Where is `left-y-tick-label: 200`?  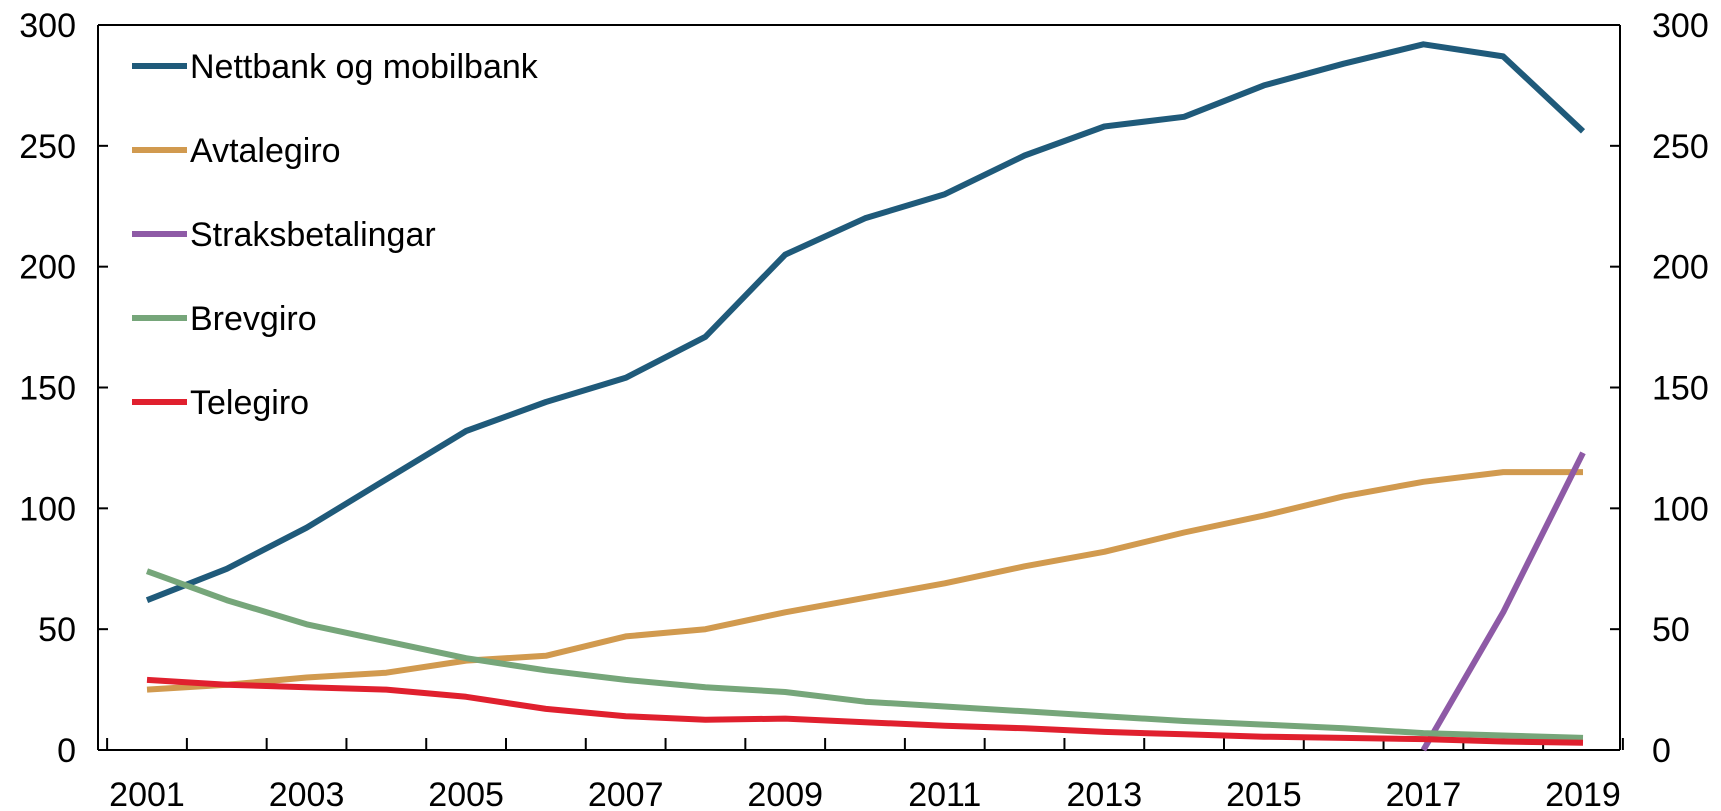
left-y-tick-label: 200 is located at coordinates (47, 268).